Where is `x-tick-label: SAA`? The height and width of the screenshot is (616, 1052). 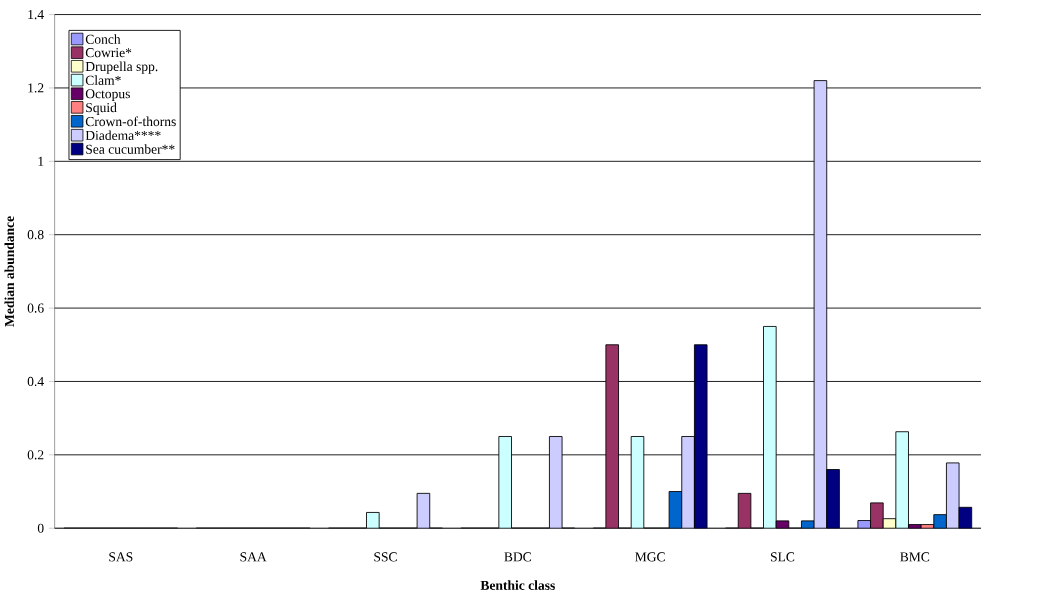
x-tick-label: SAA is located at coordinates (253, 557).